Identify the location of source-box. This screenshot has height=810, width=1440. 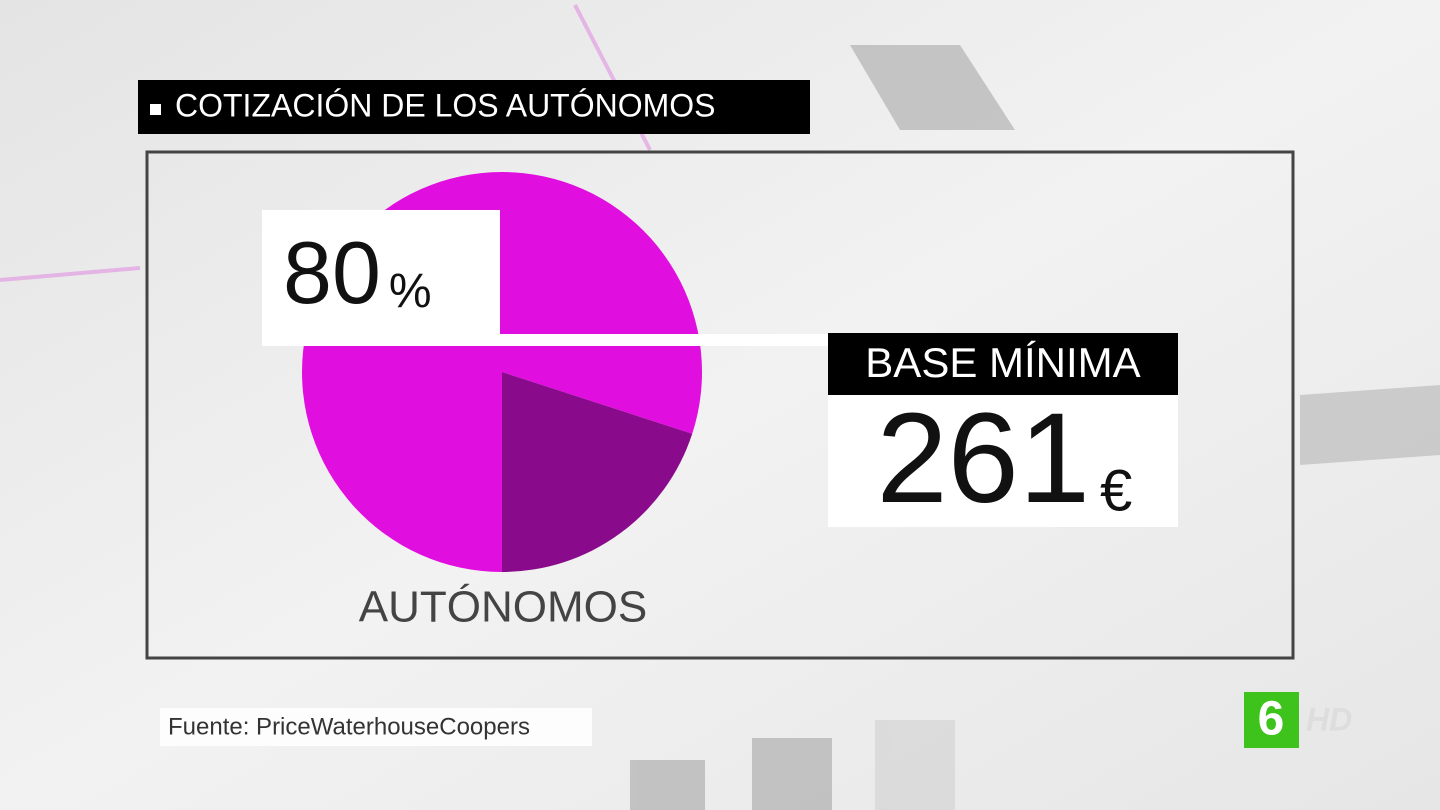
(376, 727).